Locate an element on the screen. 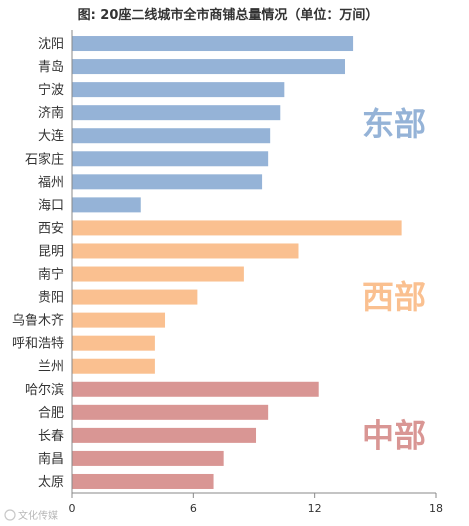  bar-沈阳 is located at coordinates (213, 44).